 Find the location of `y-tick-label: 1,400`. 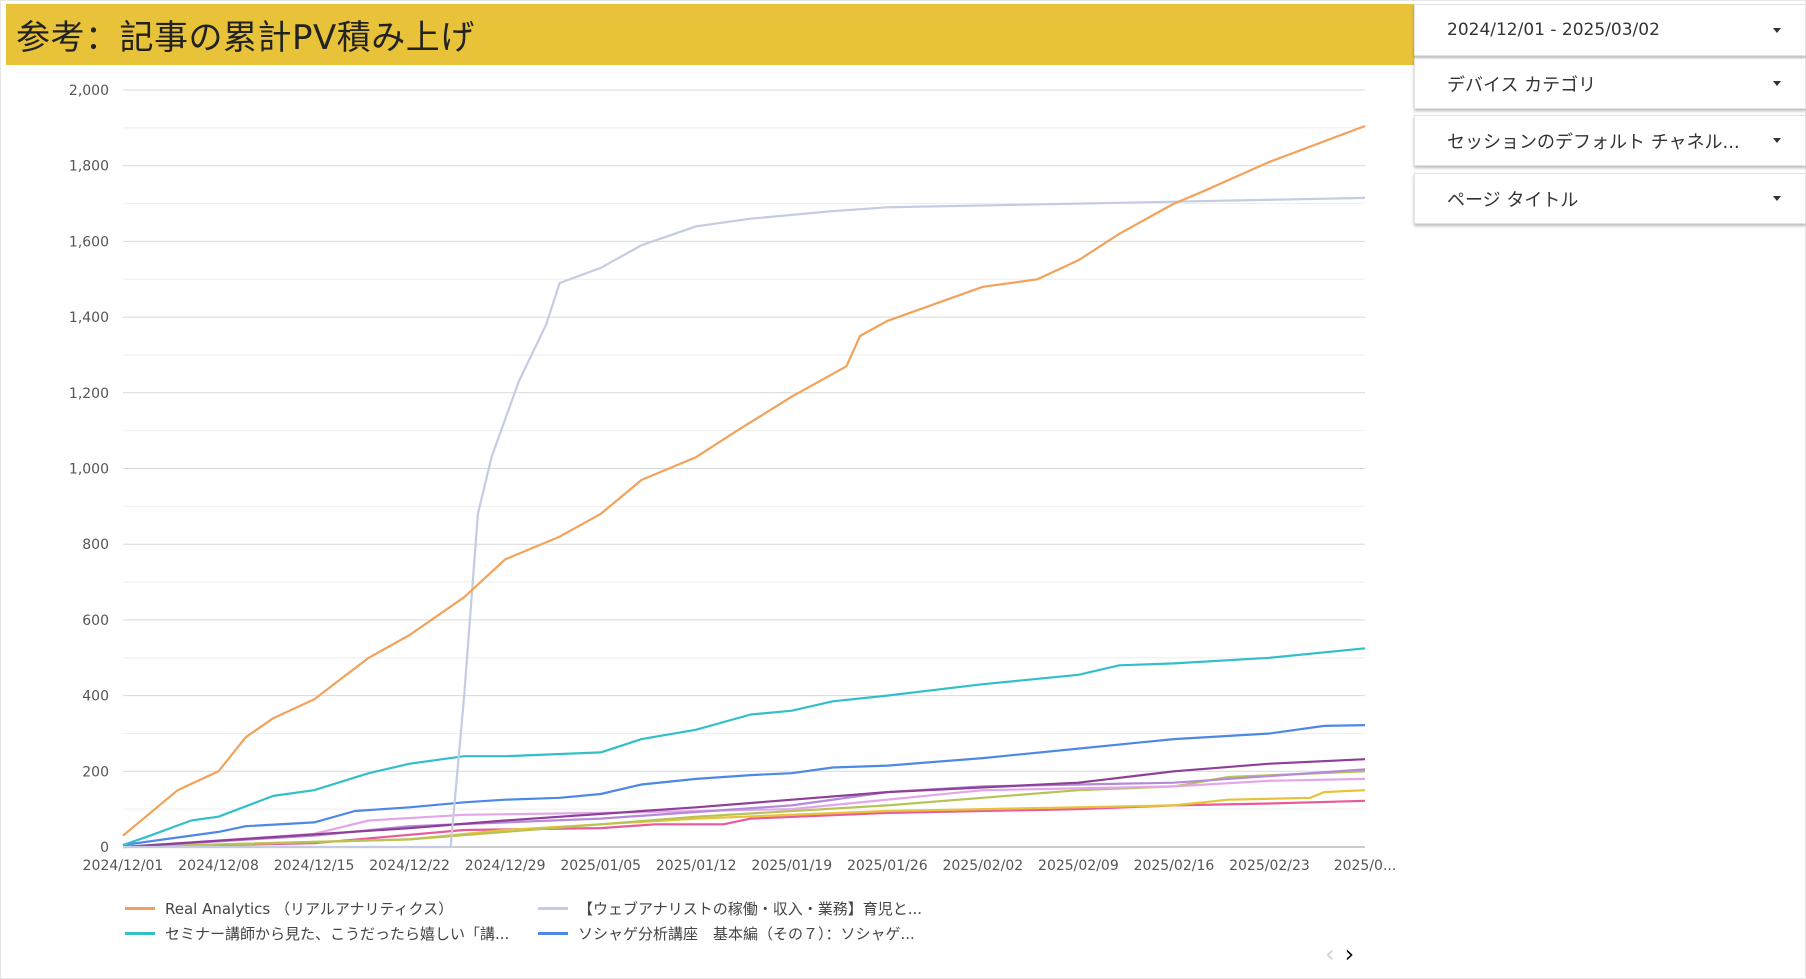

y-tick-label: 1,400 is located at coordinates (89, 318).